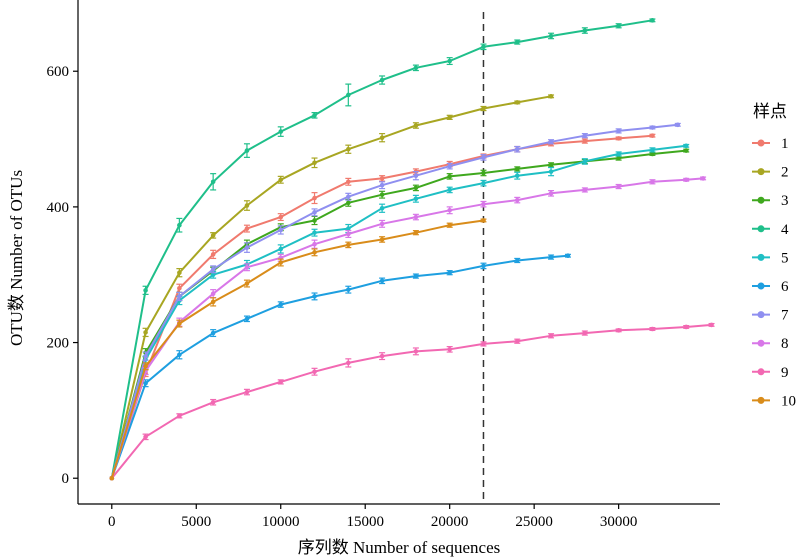 This screenshot has height=560, width=800. What do you see at coordinates (196, 522) in the screenshot?
I see `x-tick-label: 5000` at bounding box center [196, 522].